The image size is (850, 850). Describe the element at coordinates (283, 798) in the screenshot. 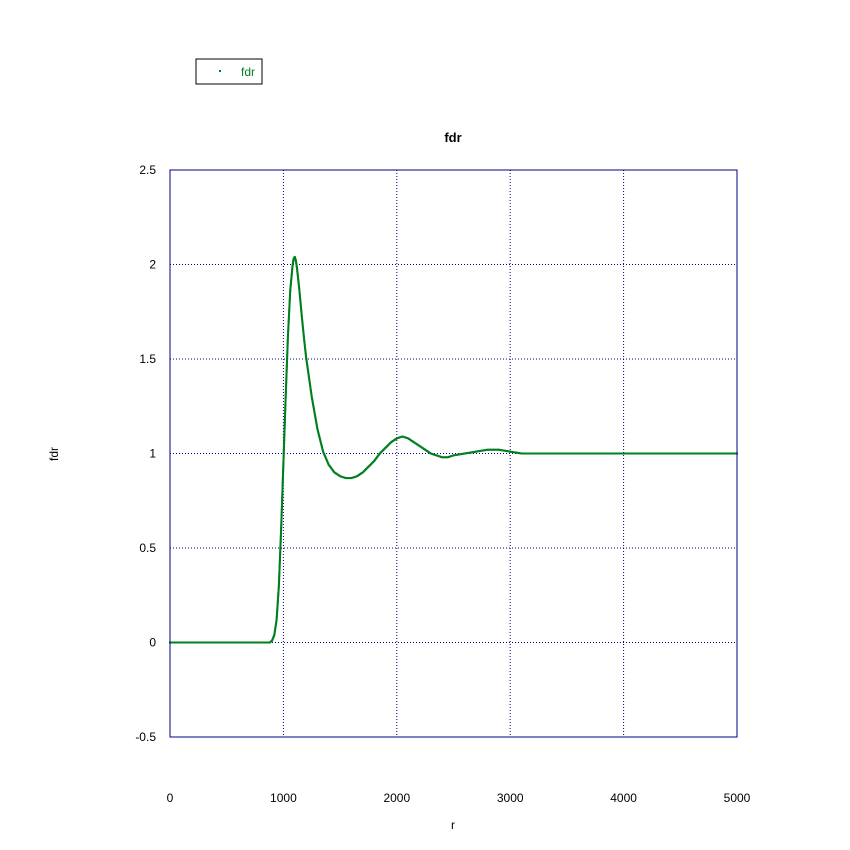

I see `x-tick-label: 1000` at that location.